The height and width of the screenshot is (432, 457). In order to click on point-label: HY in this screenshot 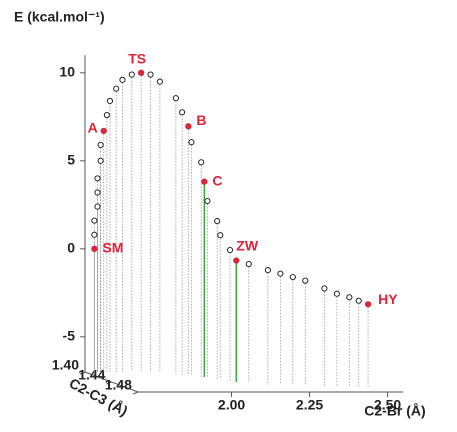, I will do `click(388, 299)`.